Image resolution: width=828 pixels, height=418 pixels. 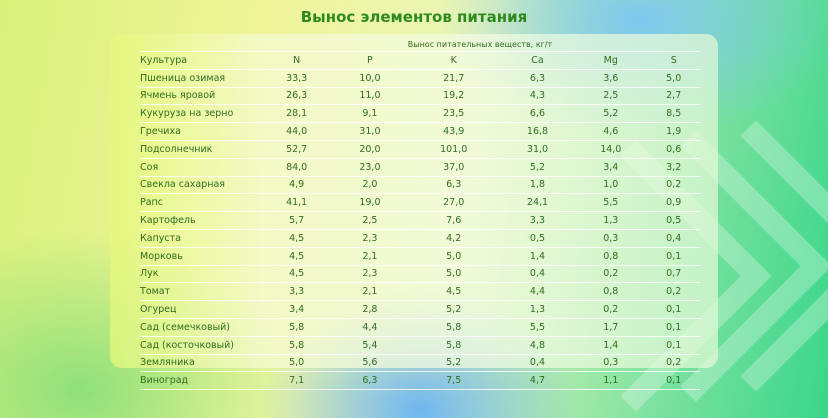 I want to click on nutrient-value: 101,0, so click(x=453, y=149).